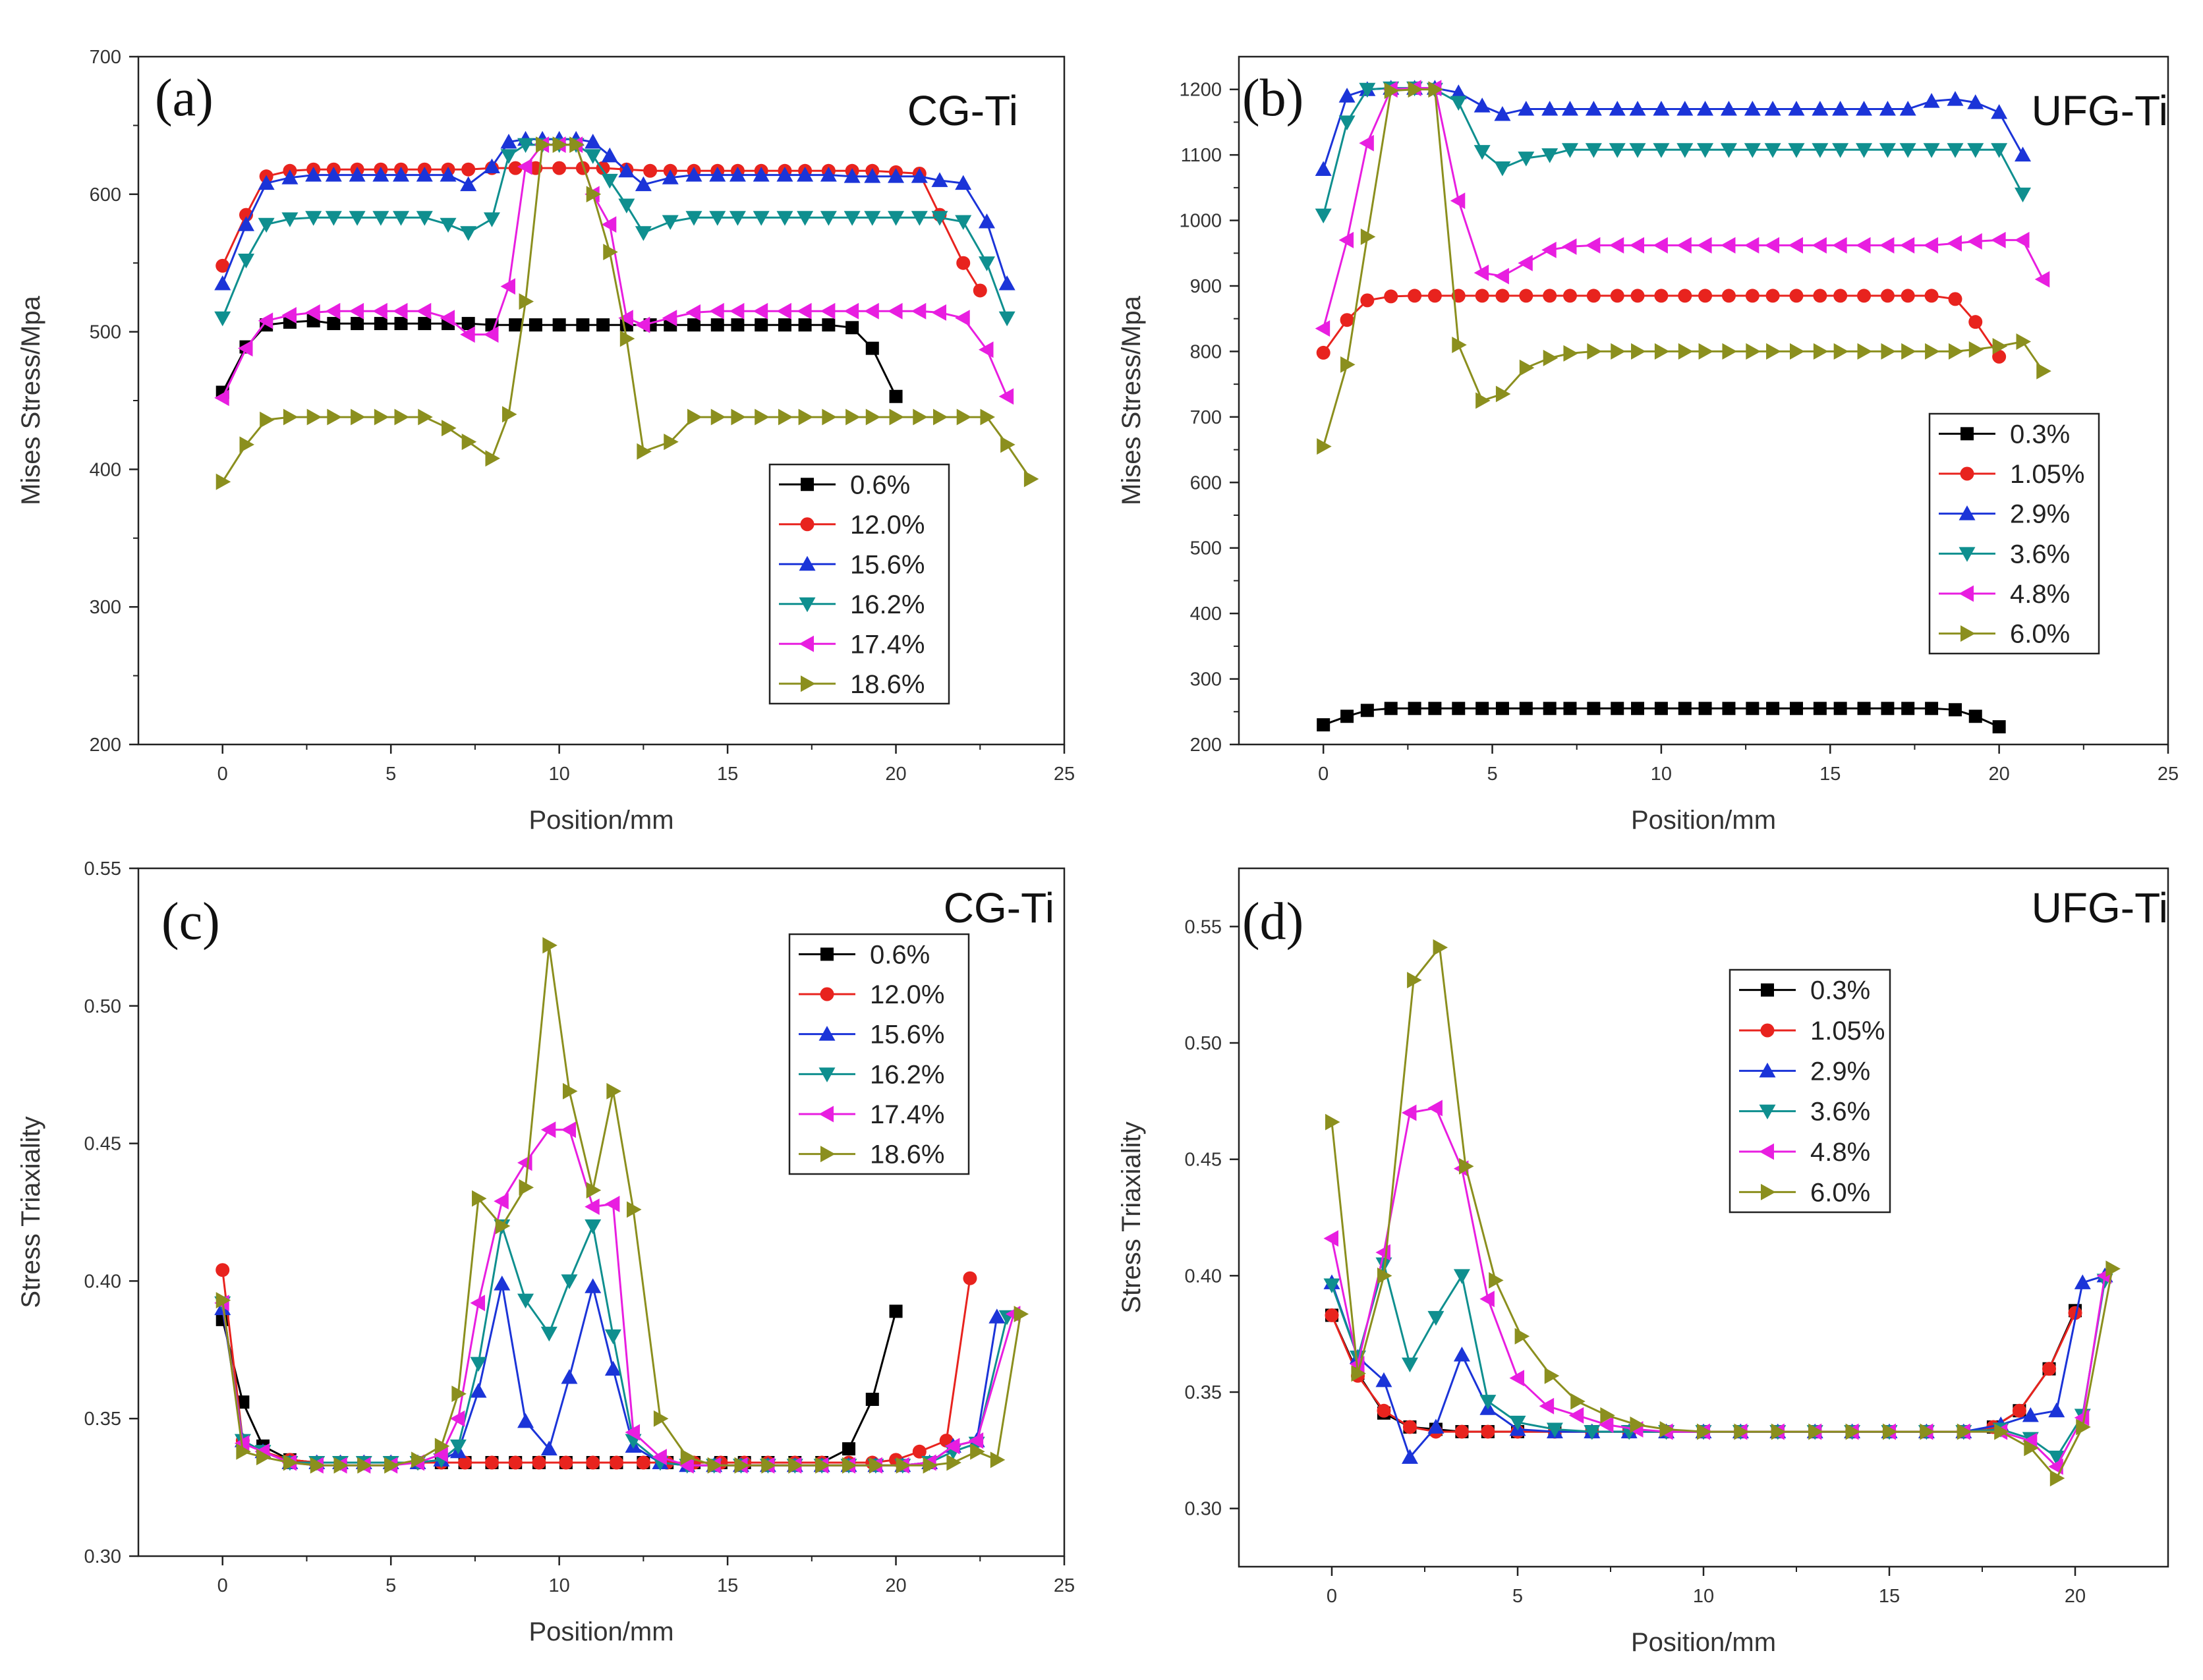 The image size is (2203, 1680). Describe the element at coordinates (627, 313) in the screenshot. I see `series-18.6%` at that location.